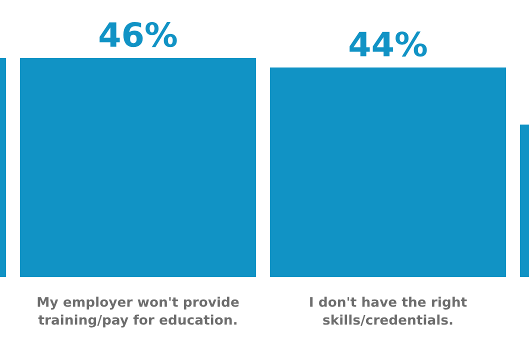 The image size is (529, 353). What do you see at coordinates (138, 35) in the screenshot?
I see `data-label: 46%` at bounding box center [138, 35].